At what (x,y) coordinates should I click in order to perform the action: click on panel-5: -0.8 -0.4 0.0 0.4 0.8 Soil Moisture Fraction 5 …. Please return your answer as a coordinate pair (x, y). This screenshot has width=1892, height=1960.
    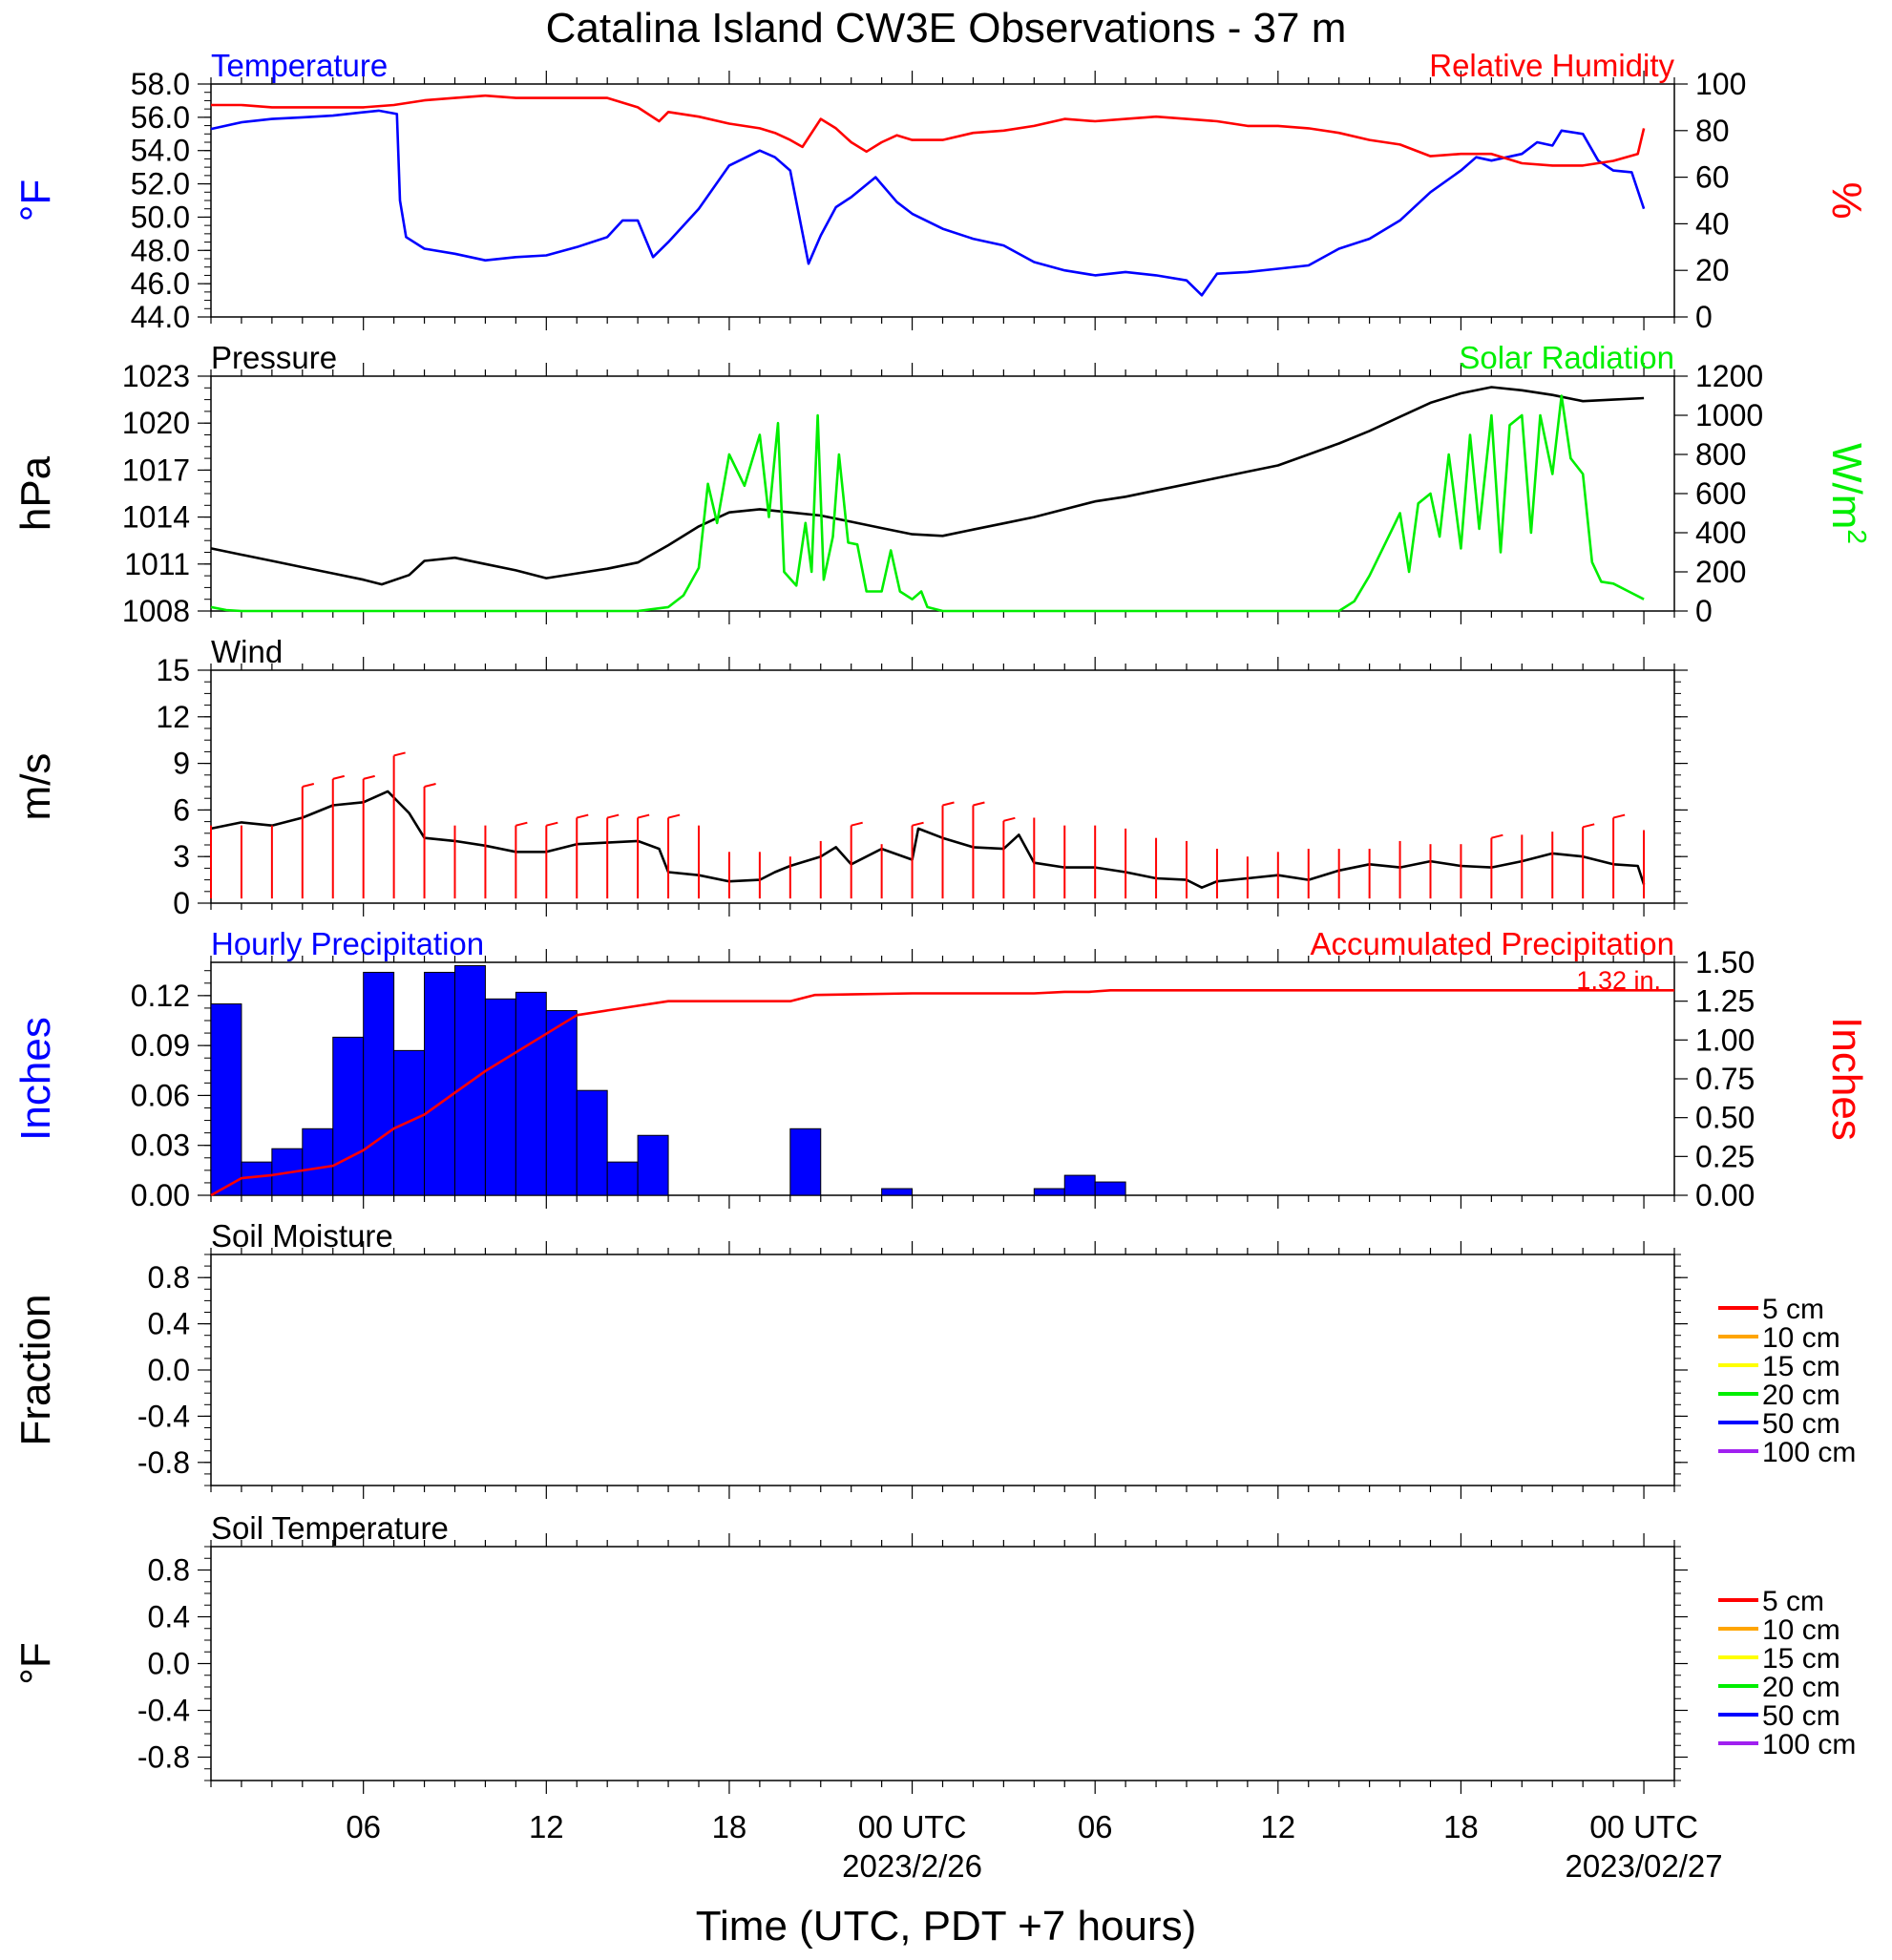
    Looking at the image, I should click on (934, 1358).